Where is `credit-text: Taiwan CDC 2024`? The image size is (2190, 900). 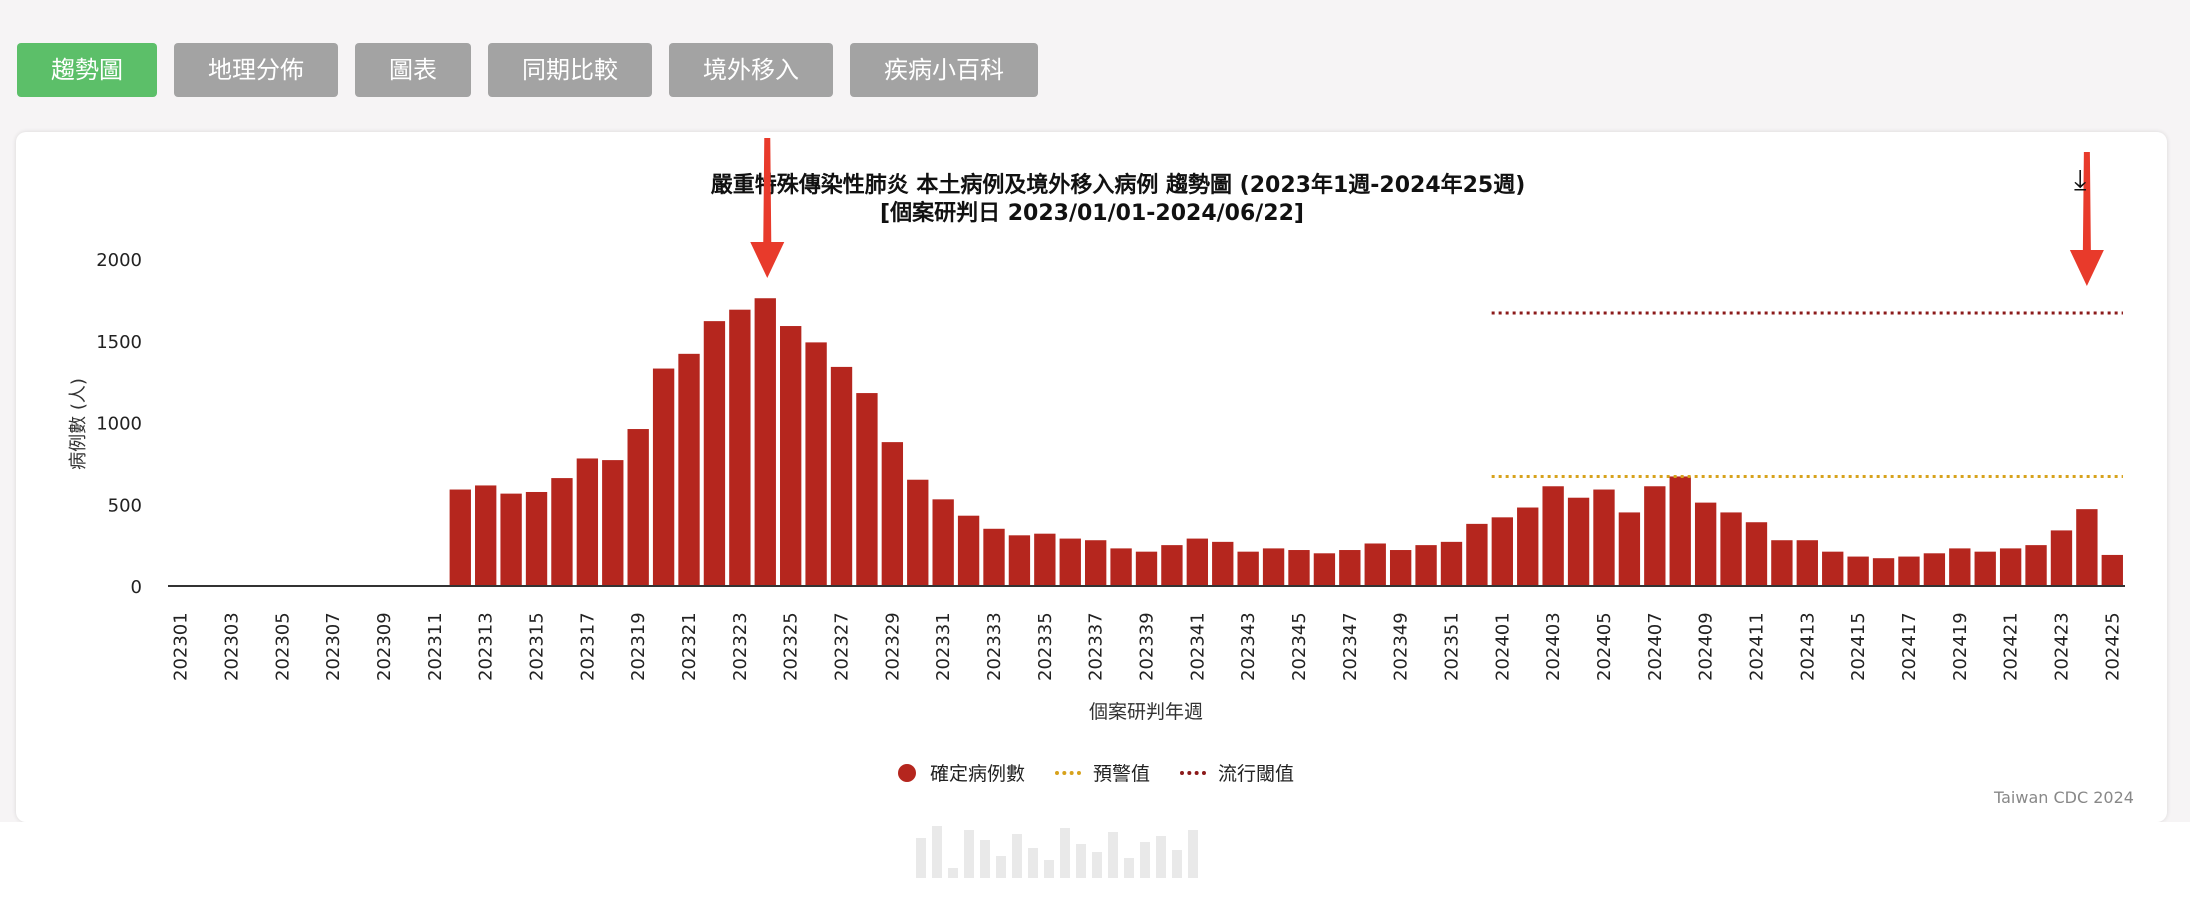 credit-text: Taiwan CDC 2024 is located at coordinates (2064, 797).